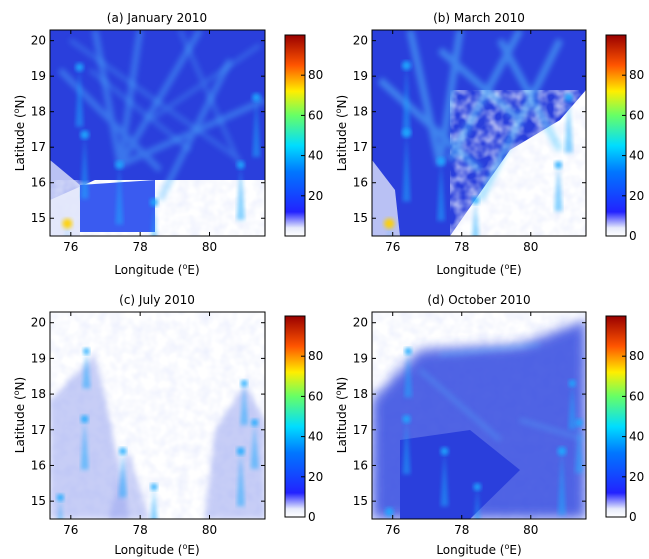 The image size is (649, 559). I want to click on colorbar-ticks: 20 40 60 80, so click(312, 135).